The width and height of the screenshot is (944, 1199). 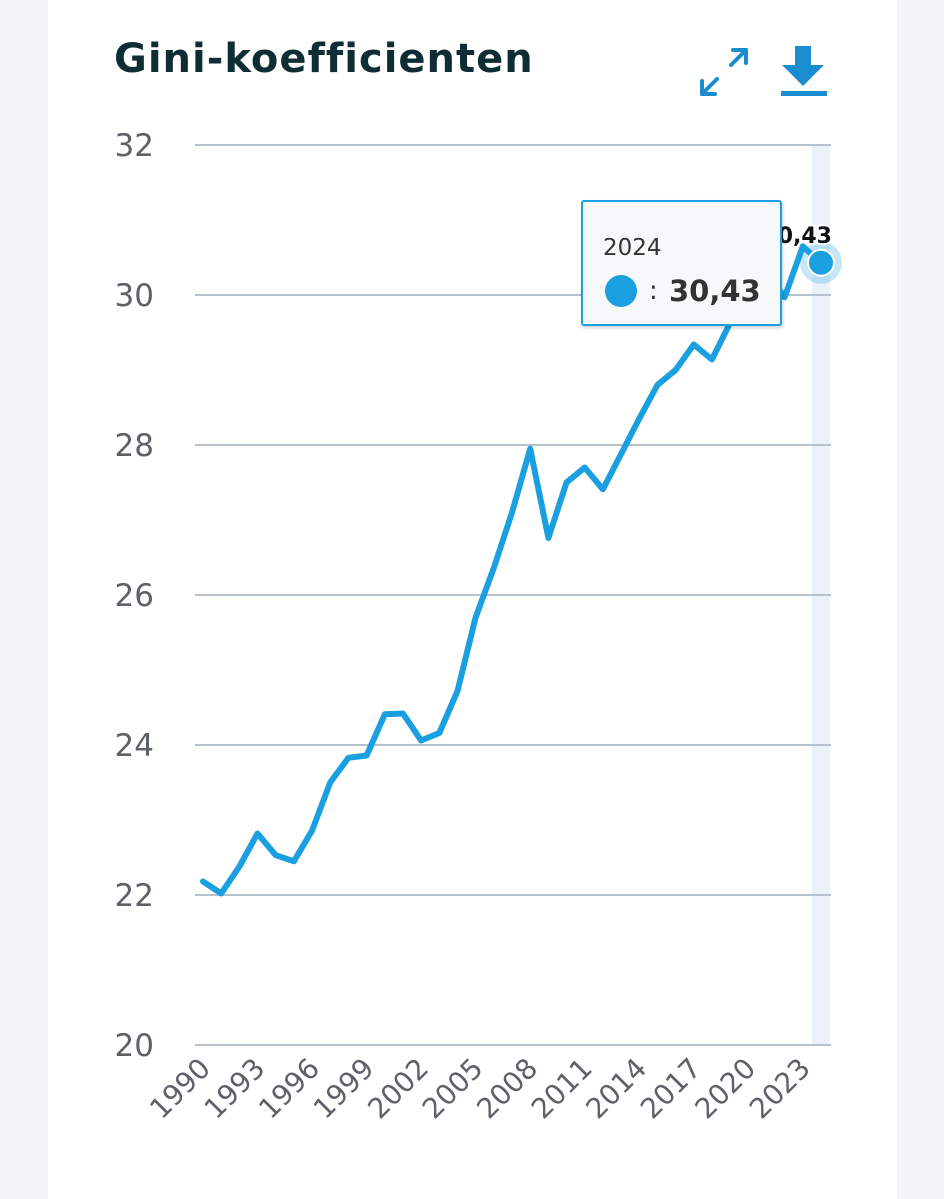 I want to click on x-tick-label: 2023, so click(x=780, y=1089).